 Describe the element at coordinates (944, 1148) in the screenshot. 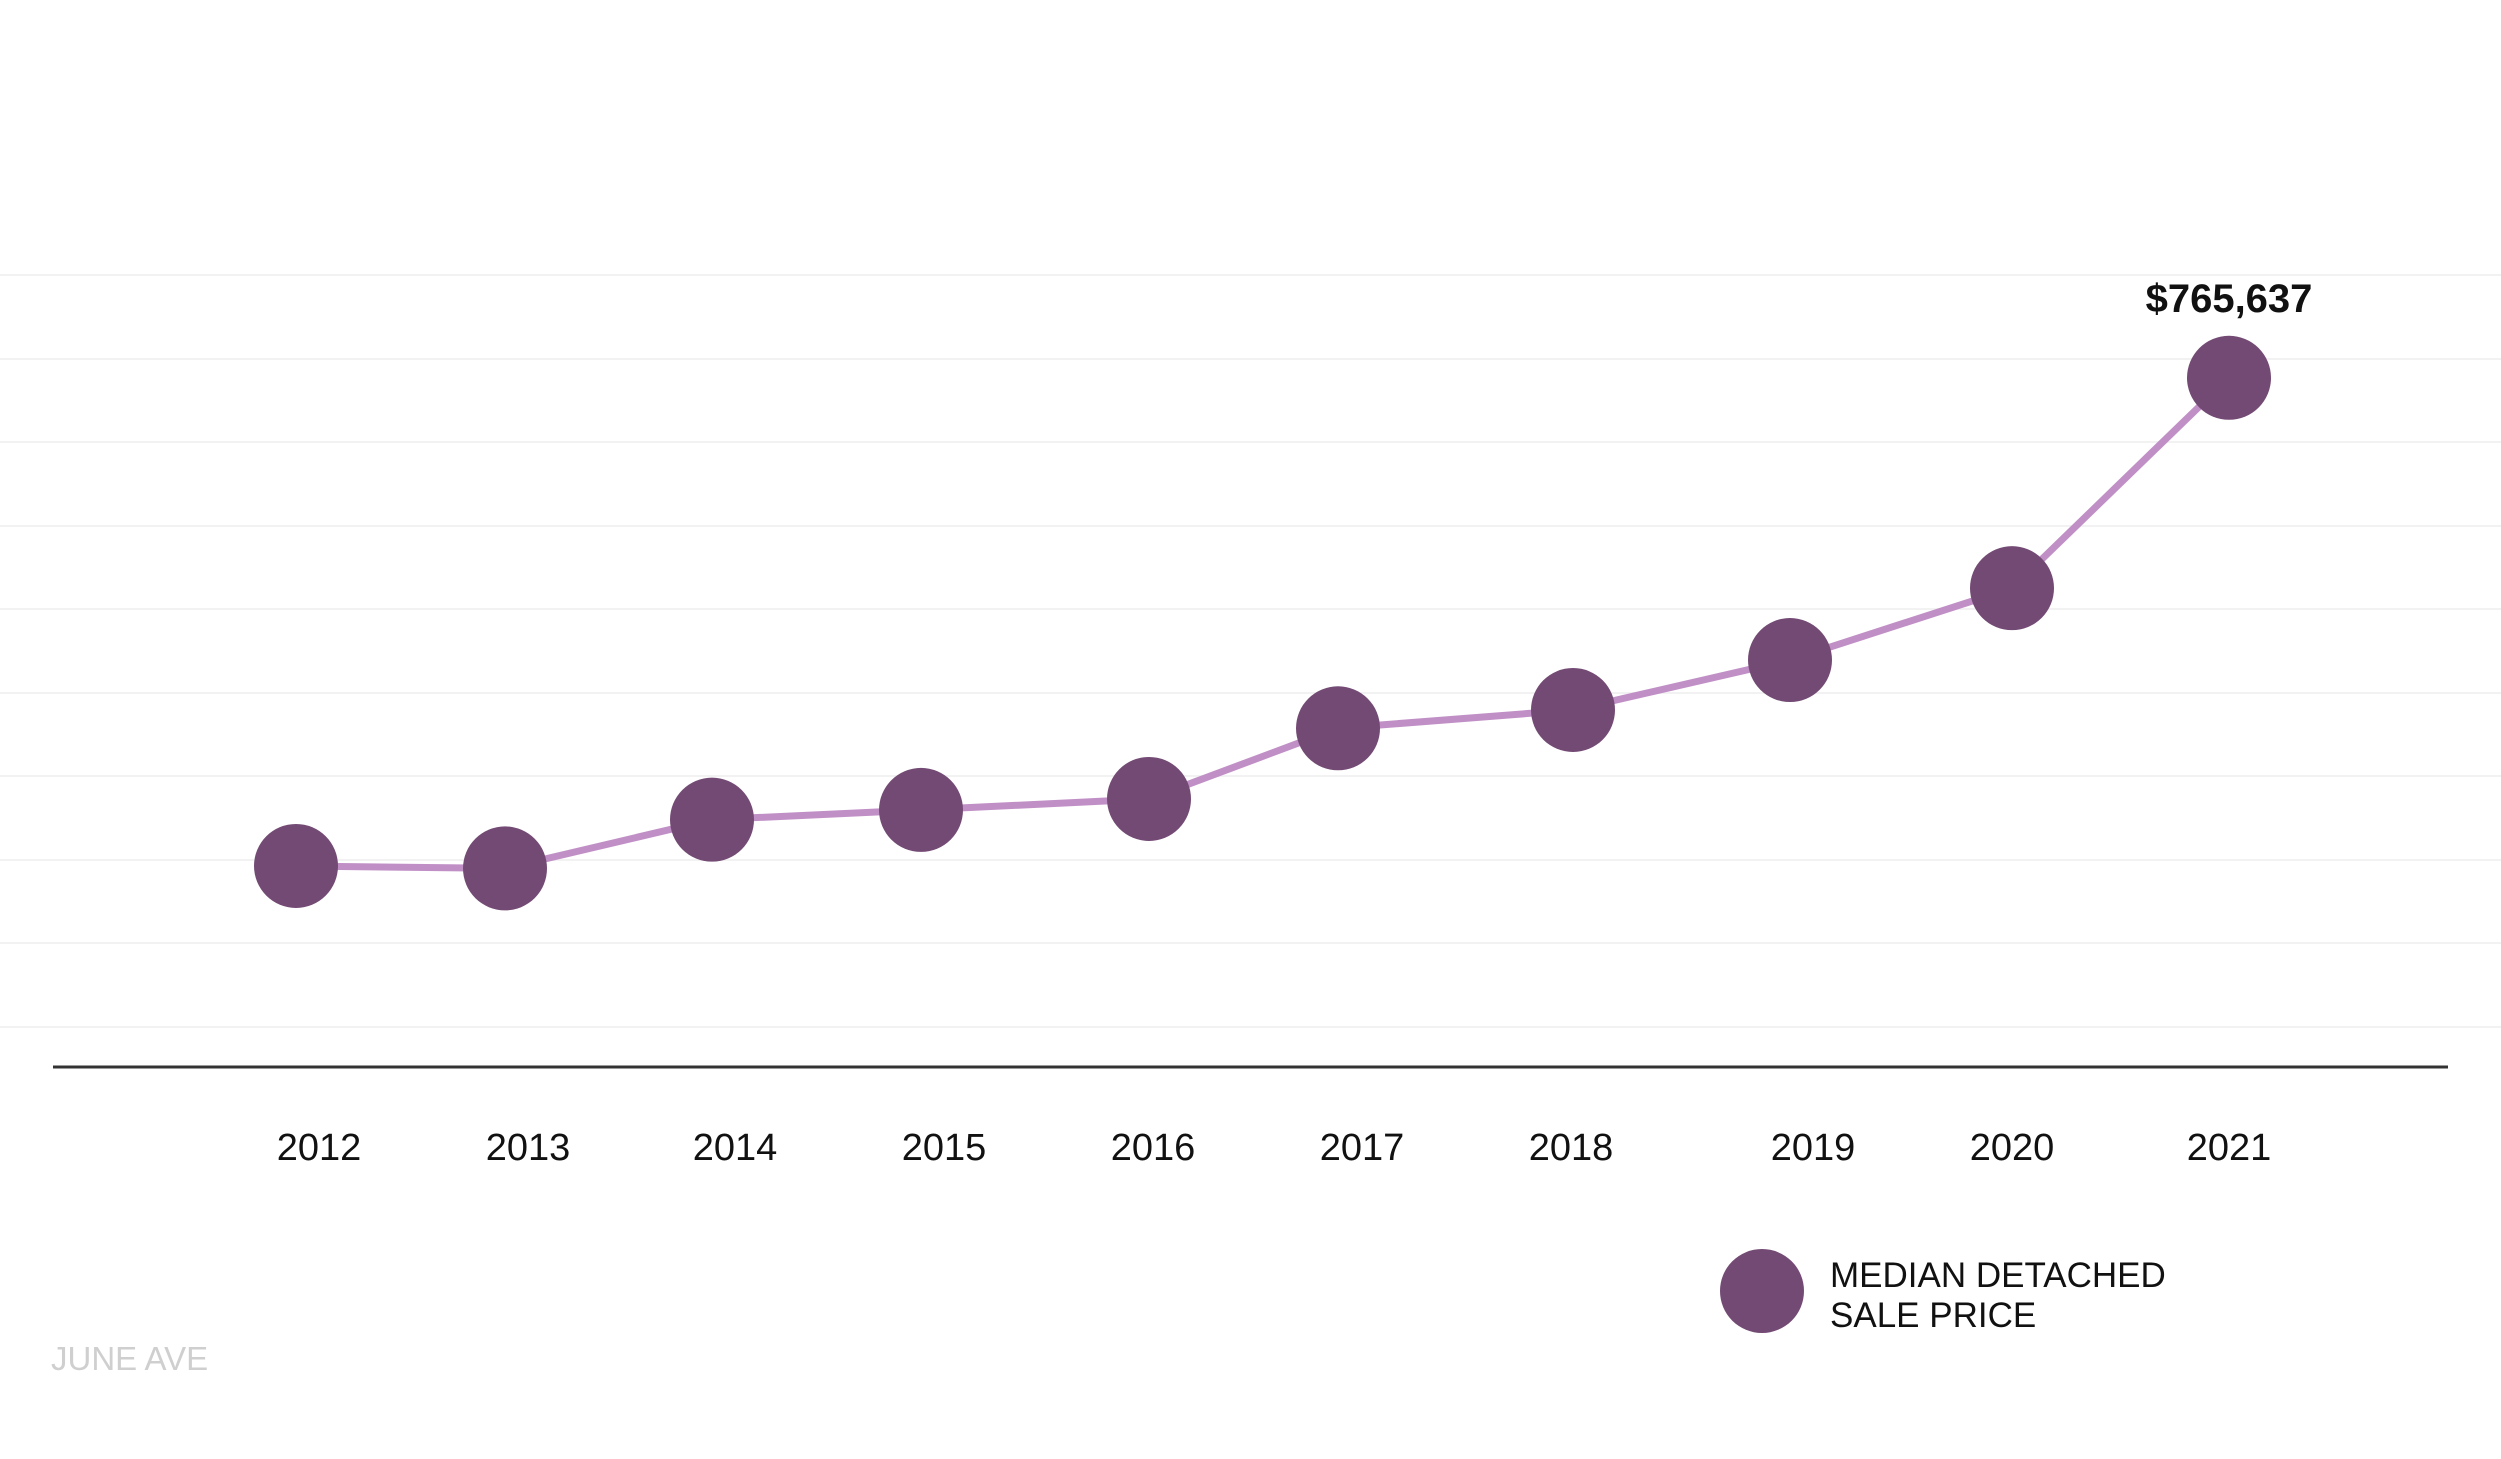

I see `x-tick-label-2015: 2015` at that location.